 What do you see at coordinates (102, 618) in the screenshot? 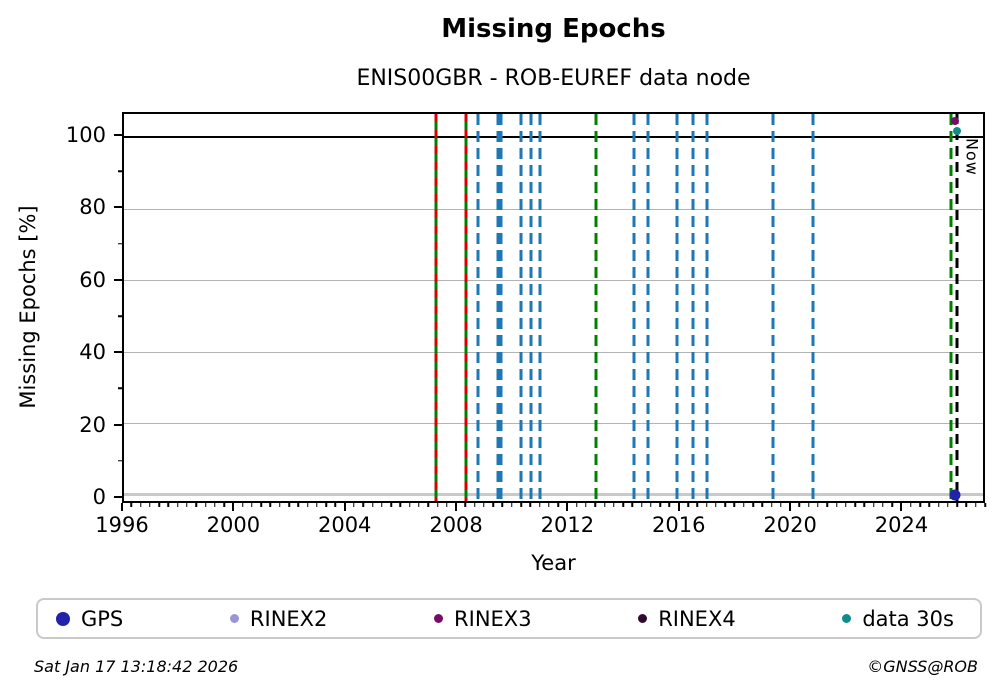
I see `legend-label: GPS` at bounding box center [102, 618].